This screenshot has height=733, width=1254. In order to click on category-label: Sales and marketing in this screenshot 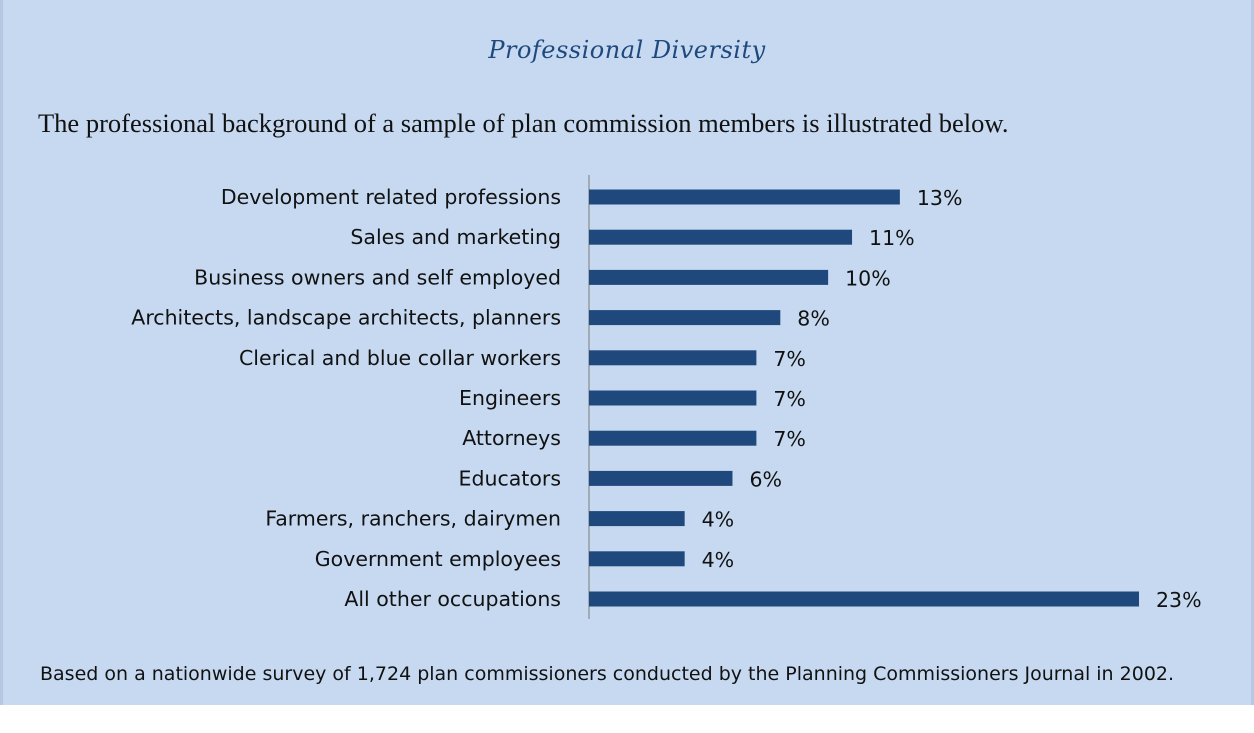, I will do `click(455, 237)`.